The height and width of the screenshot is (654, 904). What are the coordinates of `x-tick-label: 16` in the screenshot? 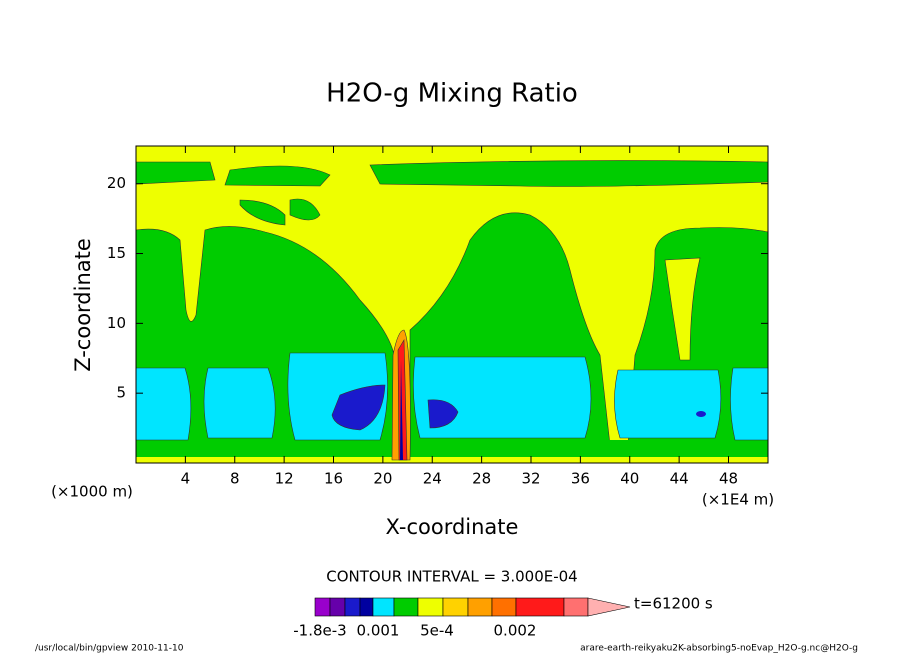 It's located at (333, 479).